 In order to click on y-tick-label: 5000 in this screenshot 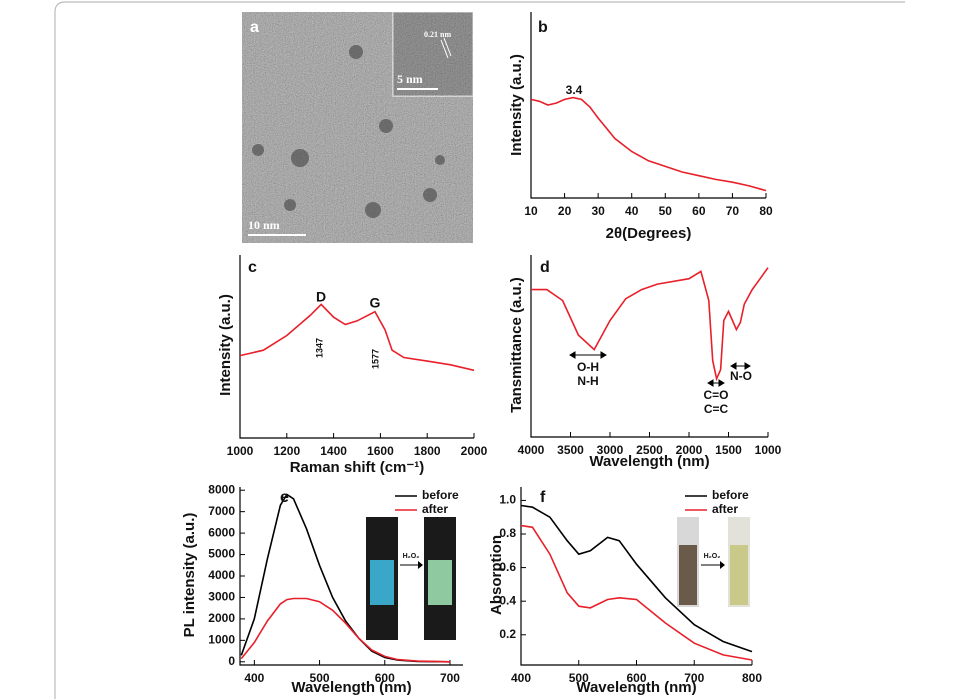, I will do `click(221, 554)`.